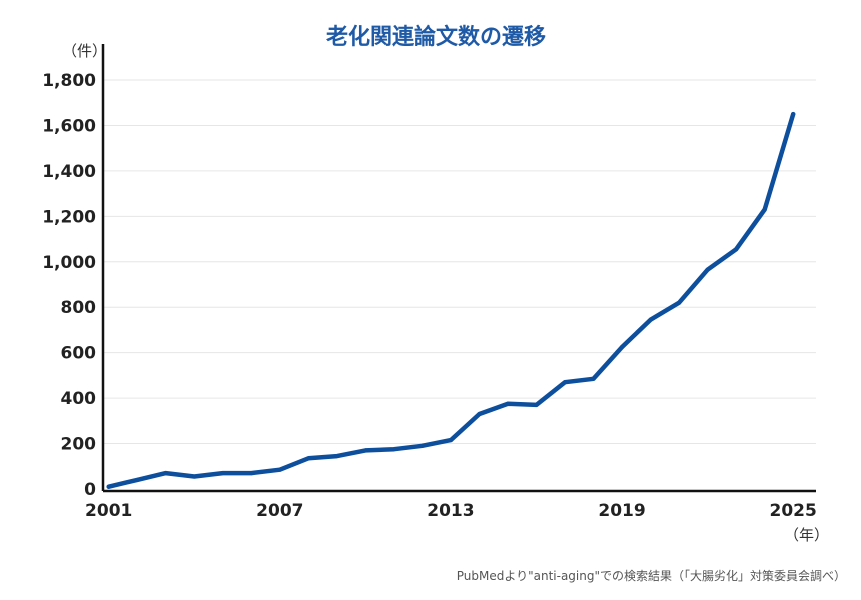  I want to click on x-tick-label: 2025, so click(793, 511).